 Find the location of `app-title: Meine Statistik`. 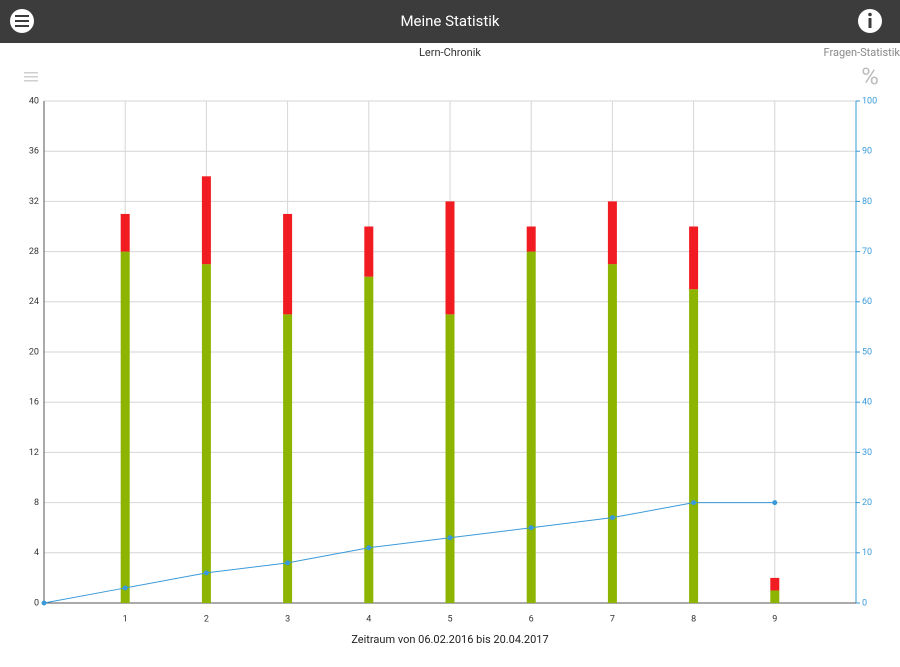

app-title: Meine Statistik is located at coordinates (449, 21).